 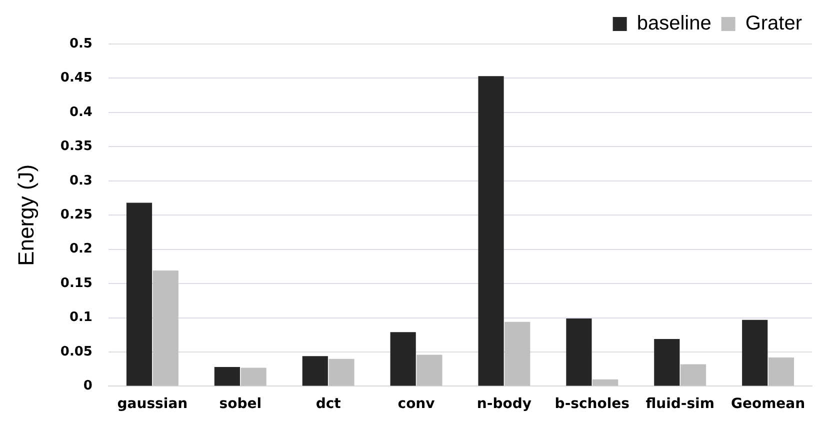 I want to click on x-tick-label: conv, so click(x=416, y=404).